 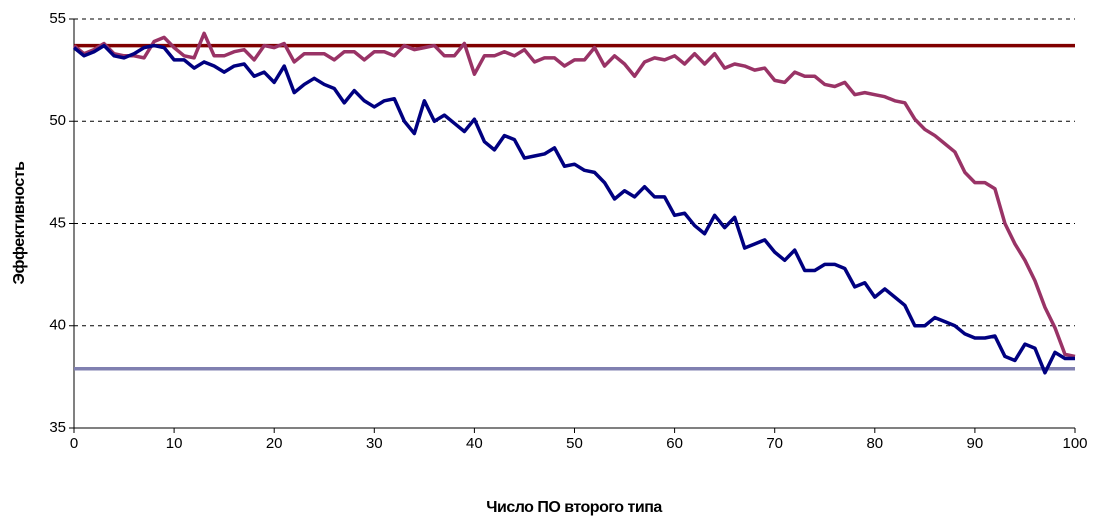 What do you see at coordinates (57, 325) in the screenshot?
I see `y-tick-label: 40` at bounding box center [57, 325].